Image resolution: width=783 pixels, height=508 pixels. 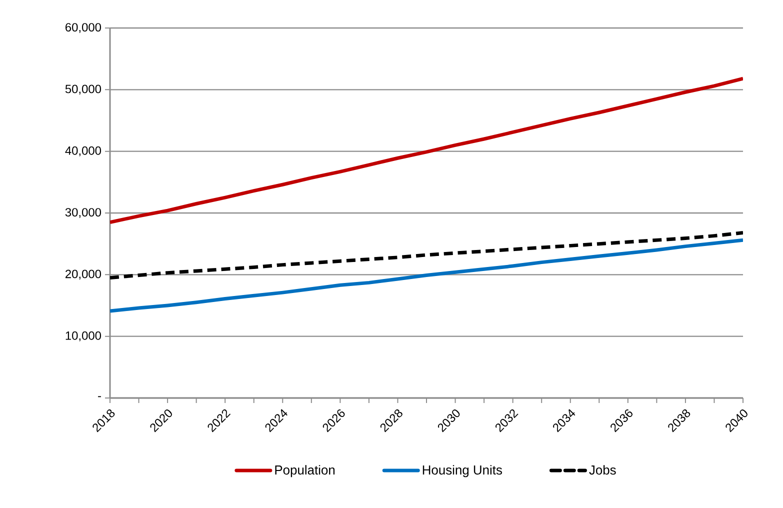 I want to click on y-tick-label: 20,000, so click(x=84, y=275).